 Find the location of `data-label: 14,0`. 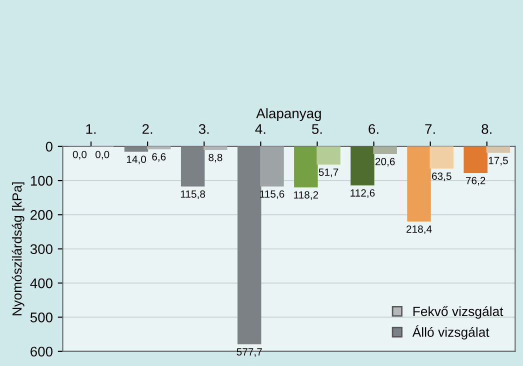

data-label: 14,0 is located at coordinates (136, 160).